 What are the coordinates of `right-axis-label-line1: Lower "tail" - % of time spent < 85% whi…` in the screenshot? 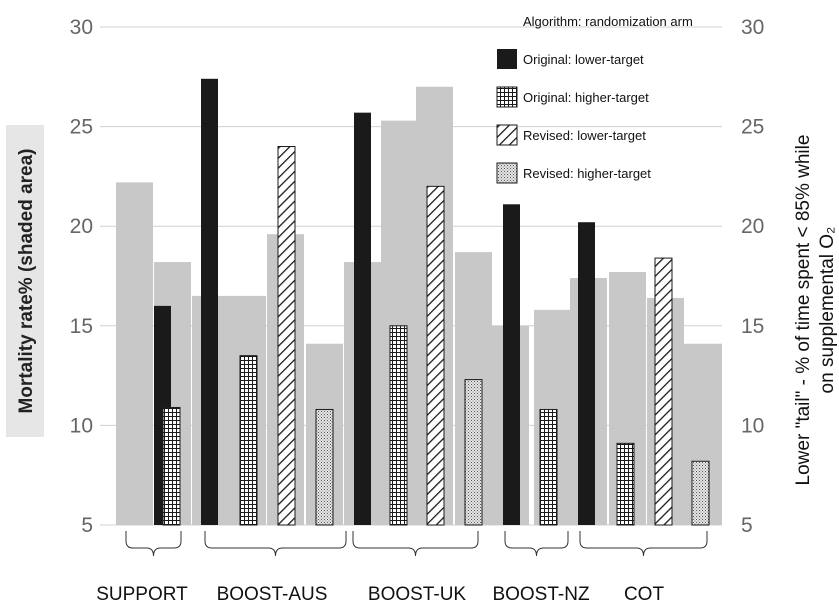 It's located at (803, 310).